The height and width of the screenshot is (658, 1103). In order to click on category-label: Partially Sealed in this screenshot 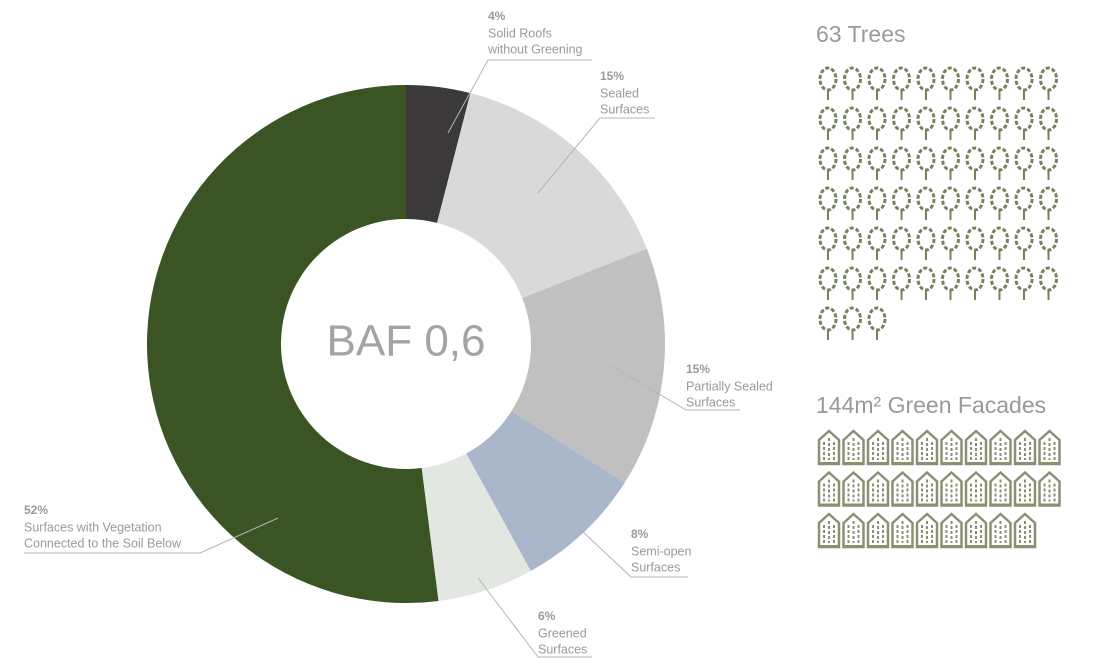, I will do `click(729, 386)`.